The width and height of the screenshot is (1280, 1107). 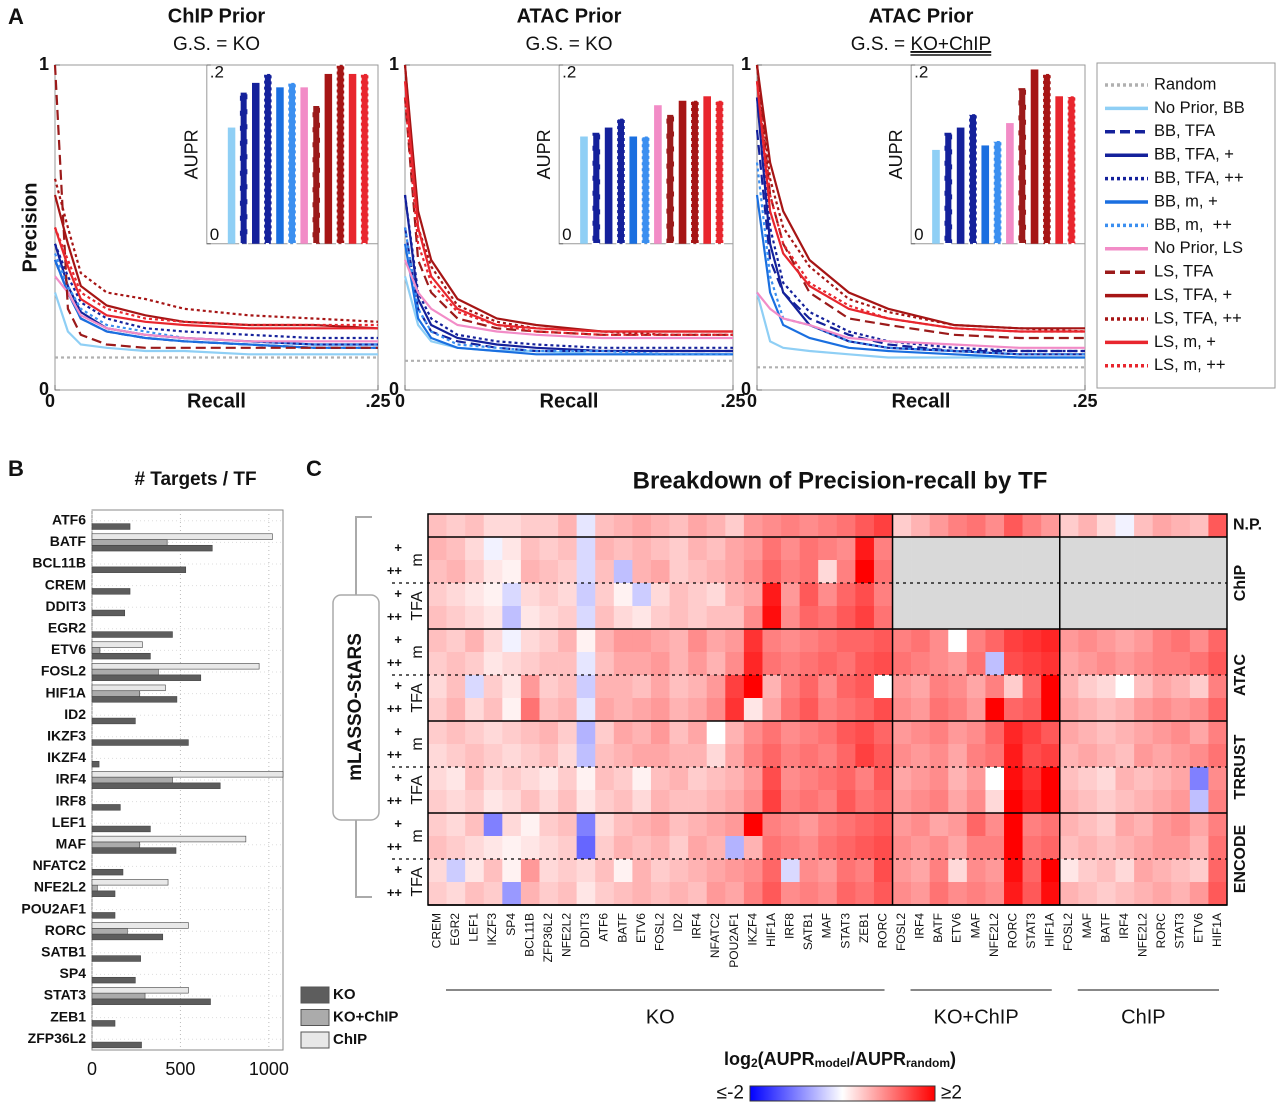 What do you see at coordinates (73, 973) in the screenshot?
I see `y-tick-label: SP4` at bounding box center [73, 973].